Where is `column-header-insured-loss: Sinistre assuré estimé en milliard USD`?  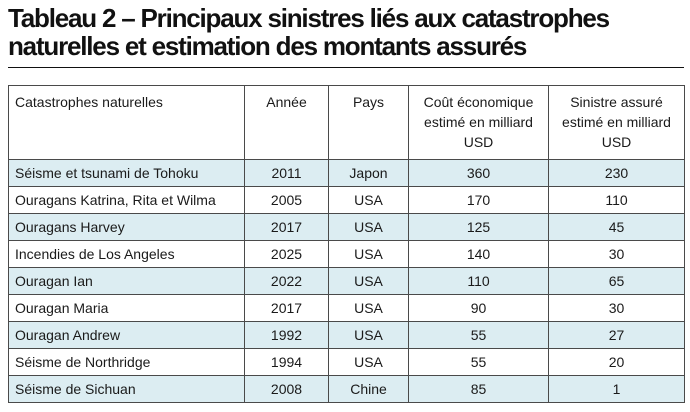
column-header-insured-loss: Sinistre assuré estimé en milliard USD is located at coordinates (616, 122).